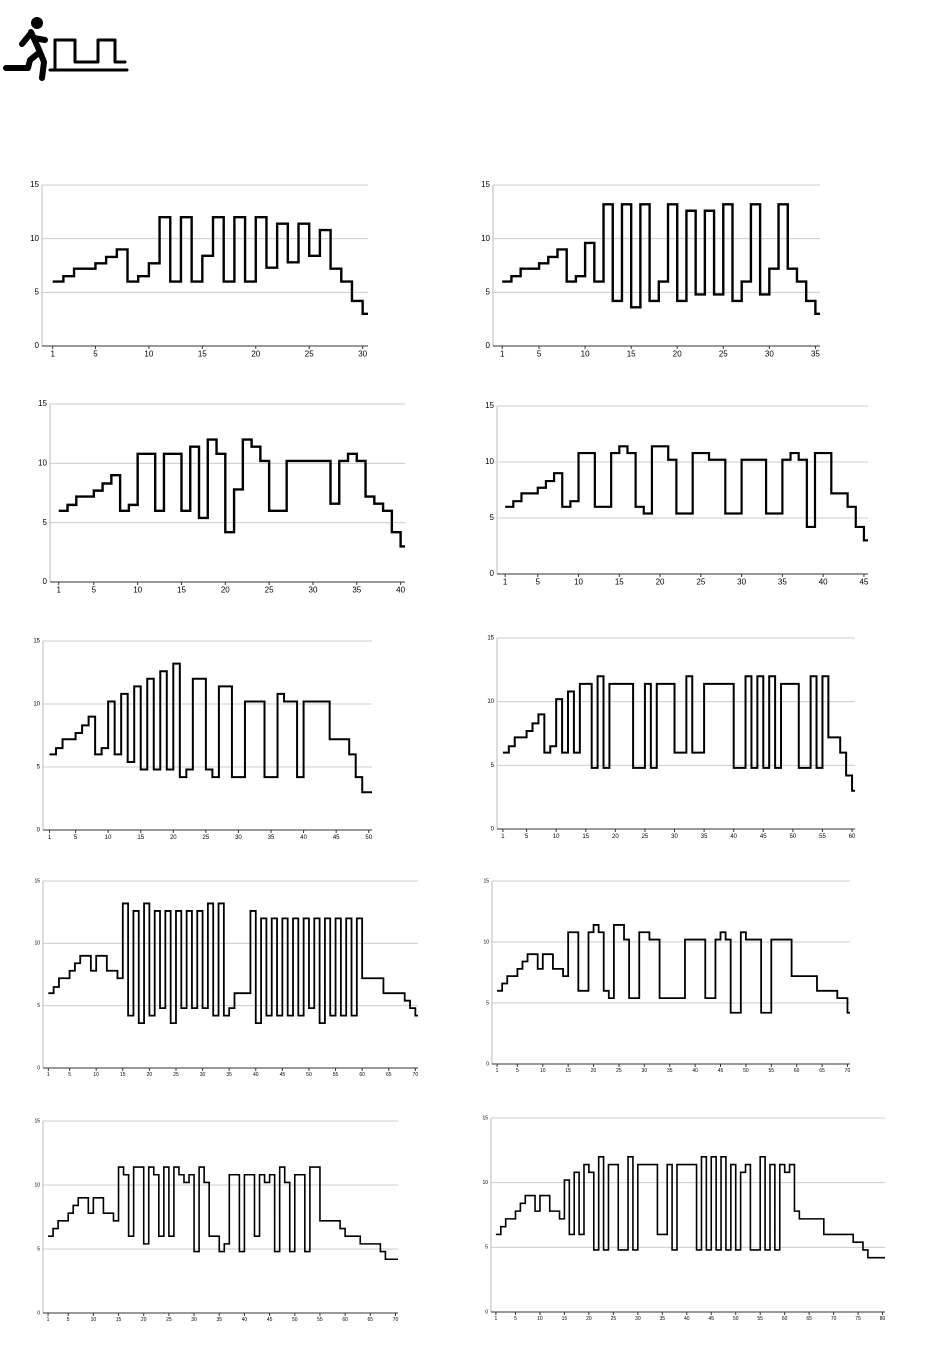 The width and height of the screenshot is (950, 1353). I want to click on logo-runner-body, so click(25, 55).